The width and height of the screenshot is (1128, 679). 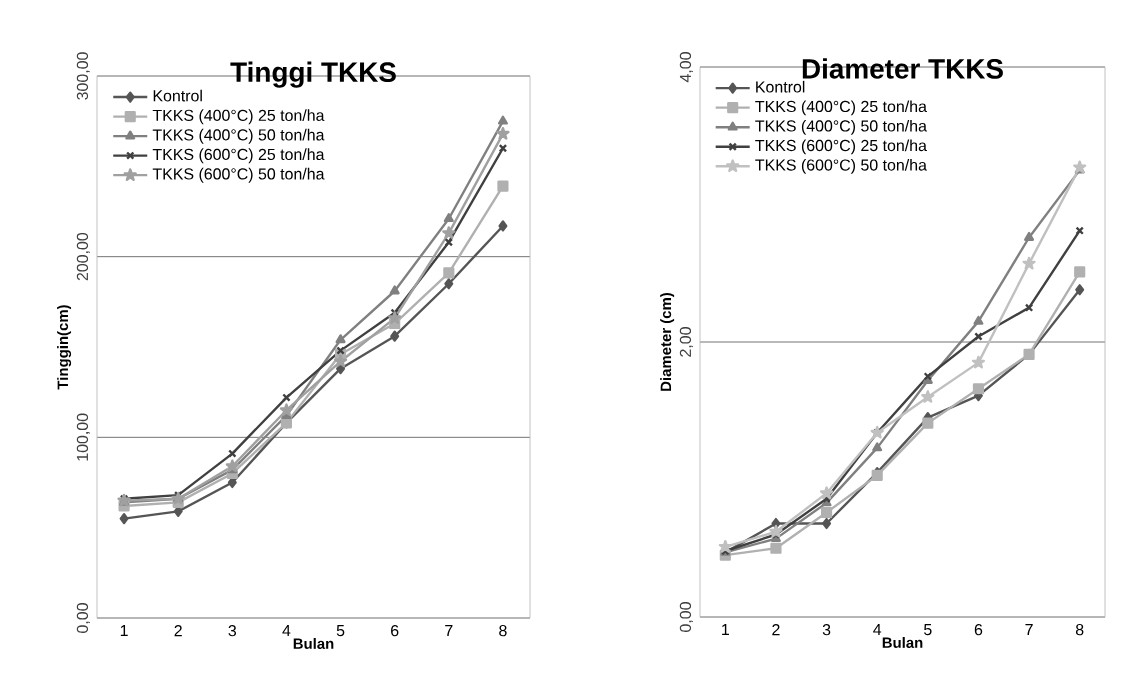 I want to click on y-tick-label: 100,00, so click(x=83, y=437).